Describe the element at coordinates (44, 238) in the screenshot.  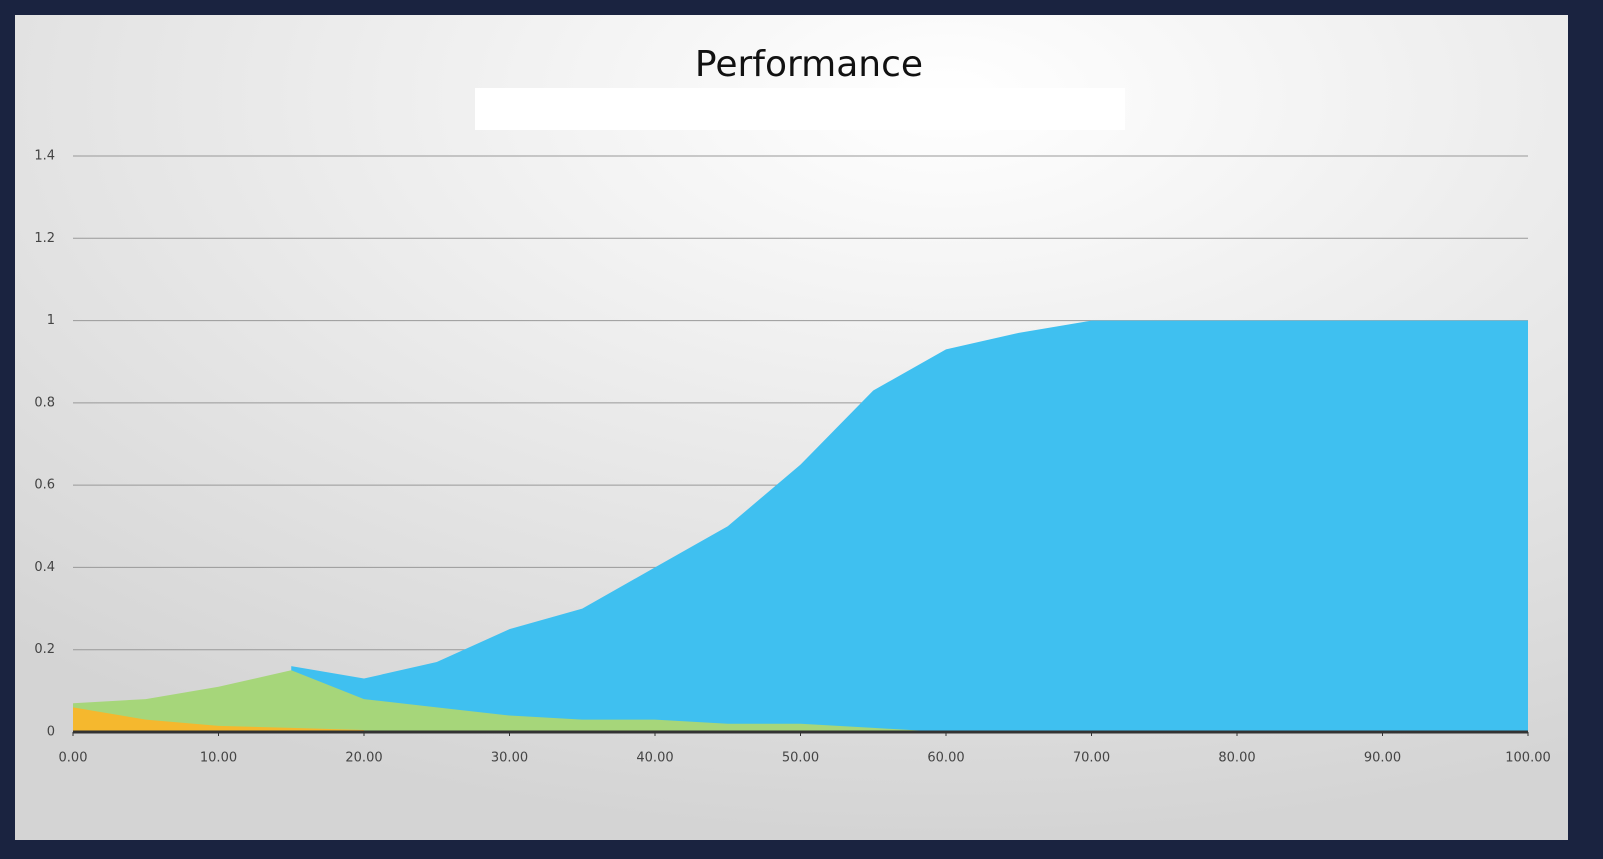
I see `y-tick-label: 1.2` at that location.